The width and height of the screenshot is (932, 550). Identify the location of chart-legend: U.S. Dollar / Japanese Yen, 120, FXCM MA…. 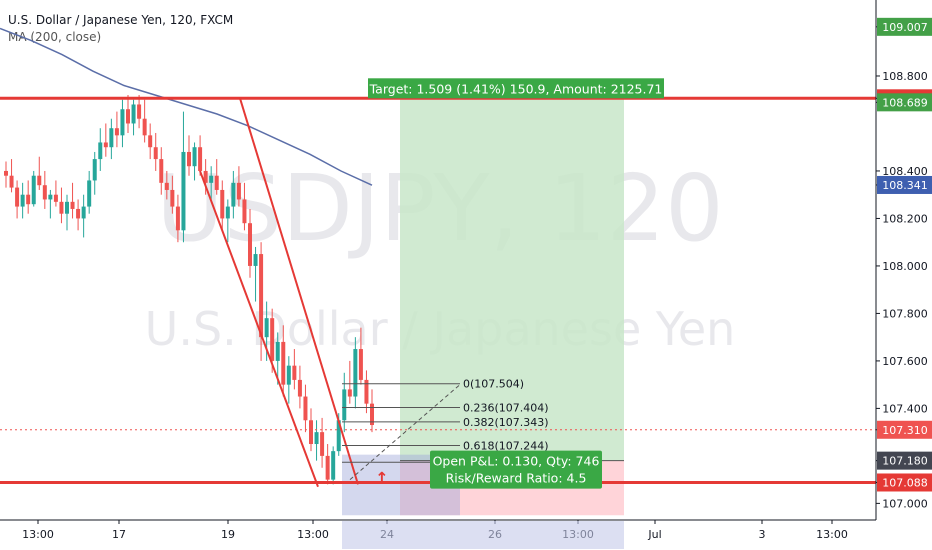
(120, 29).